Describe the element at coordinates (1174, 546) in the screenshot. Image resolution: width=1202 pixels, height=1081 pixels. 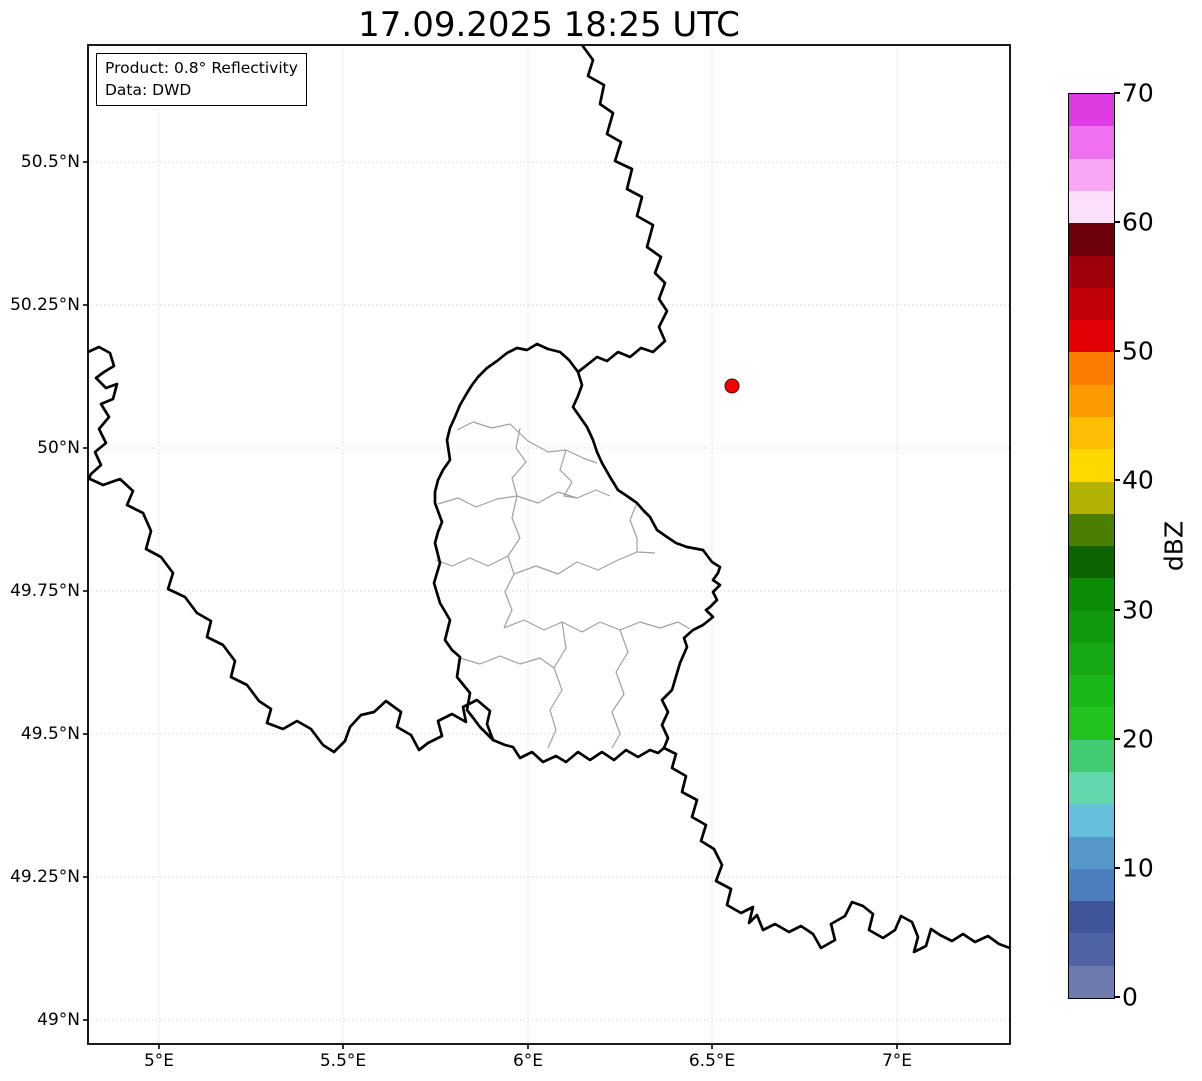
I see `colorbar-unit-label: dBZ` at that location.